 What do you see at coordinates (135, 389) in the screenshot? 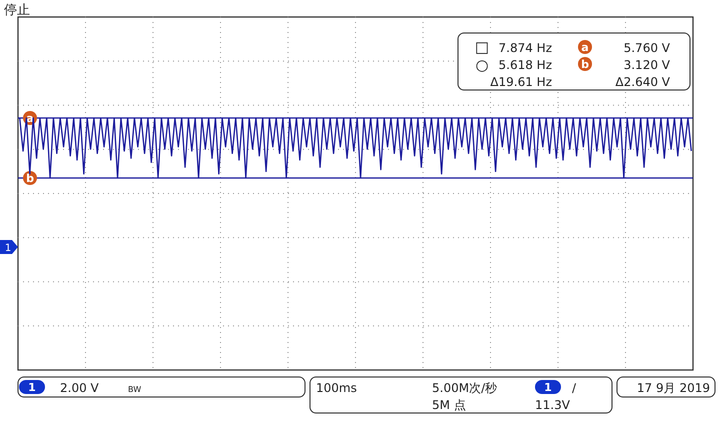
I see `text: BW` at bounding box center [135, 389].